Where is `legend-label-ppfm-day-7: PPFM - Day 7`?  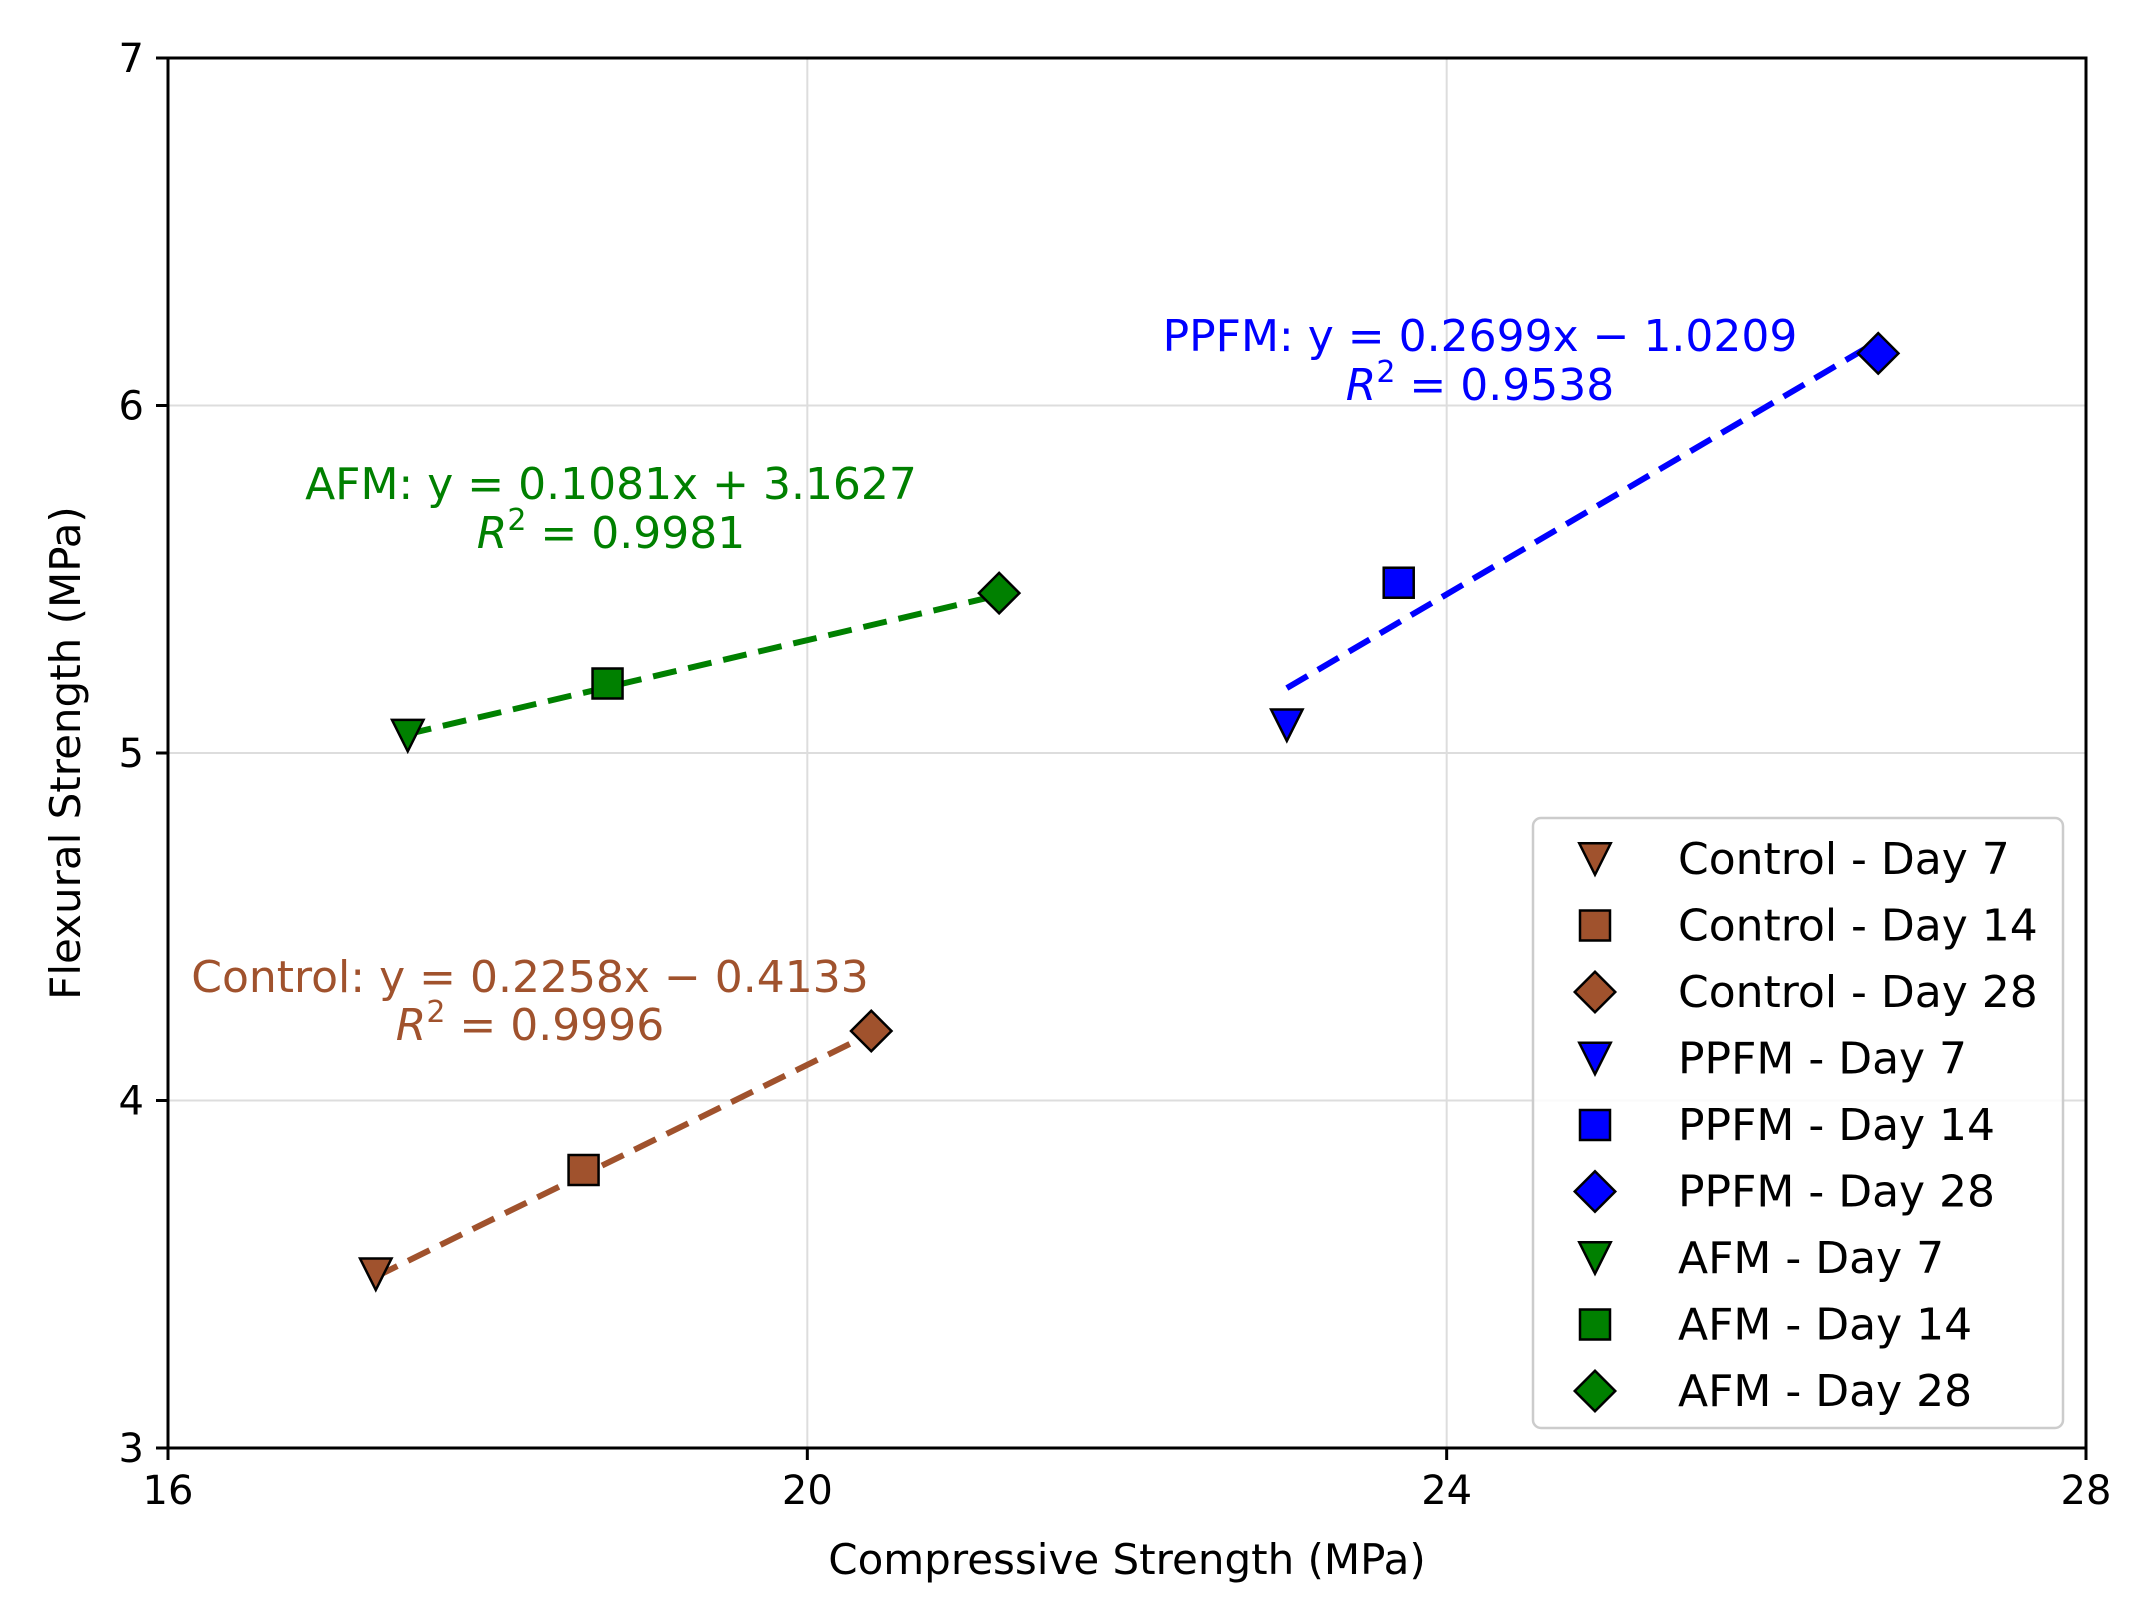
legend-label-ppfm-day-7: PPFM - Day 7 is located at coordinates (1822, 1059).